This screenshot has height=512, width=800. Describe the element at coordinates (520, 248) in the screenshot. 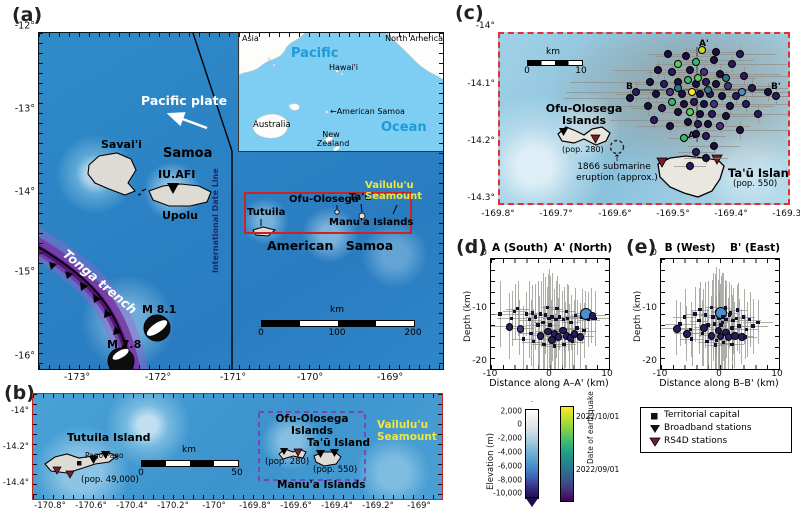

I see `panel-d-title-left: A (South)` at that location.